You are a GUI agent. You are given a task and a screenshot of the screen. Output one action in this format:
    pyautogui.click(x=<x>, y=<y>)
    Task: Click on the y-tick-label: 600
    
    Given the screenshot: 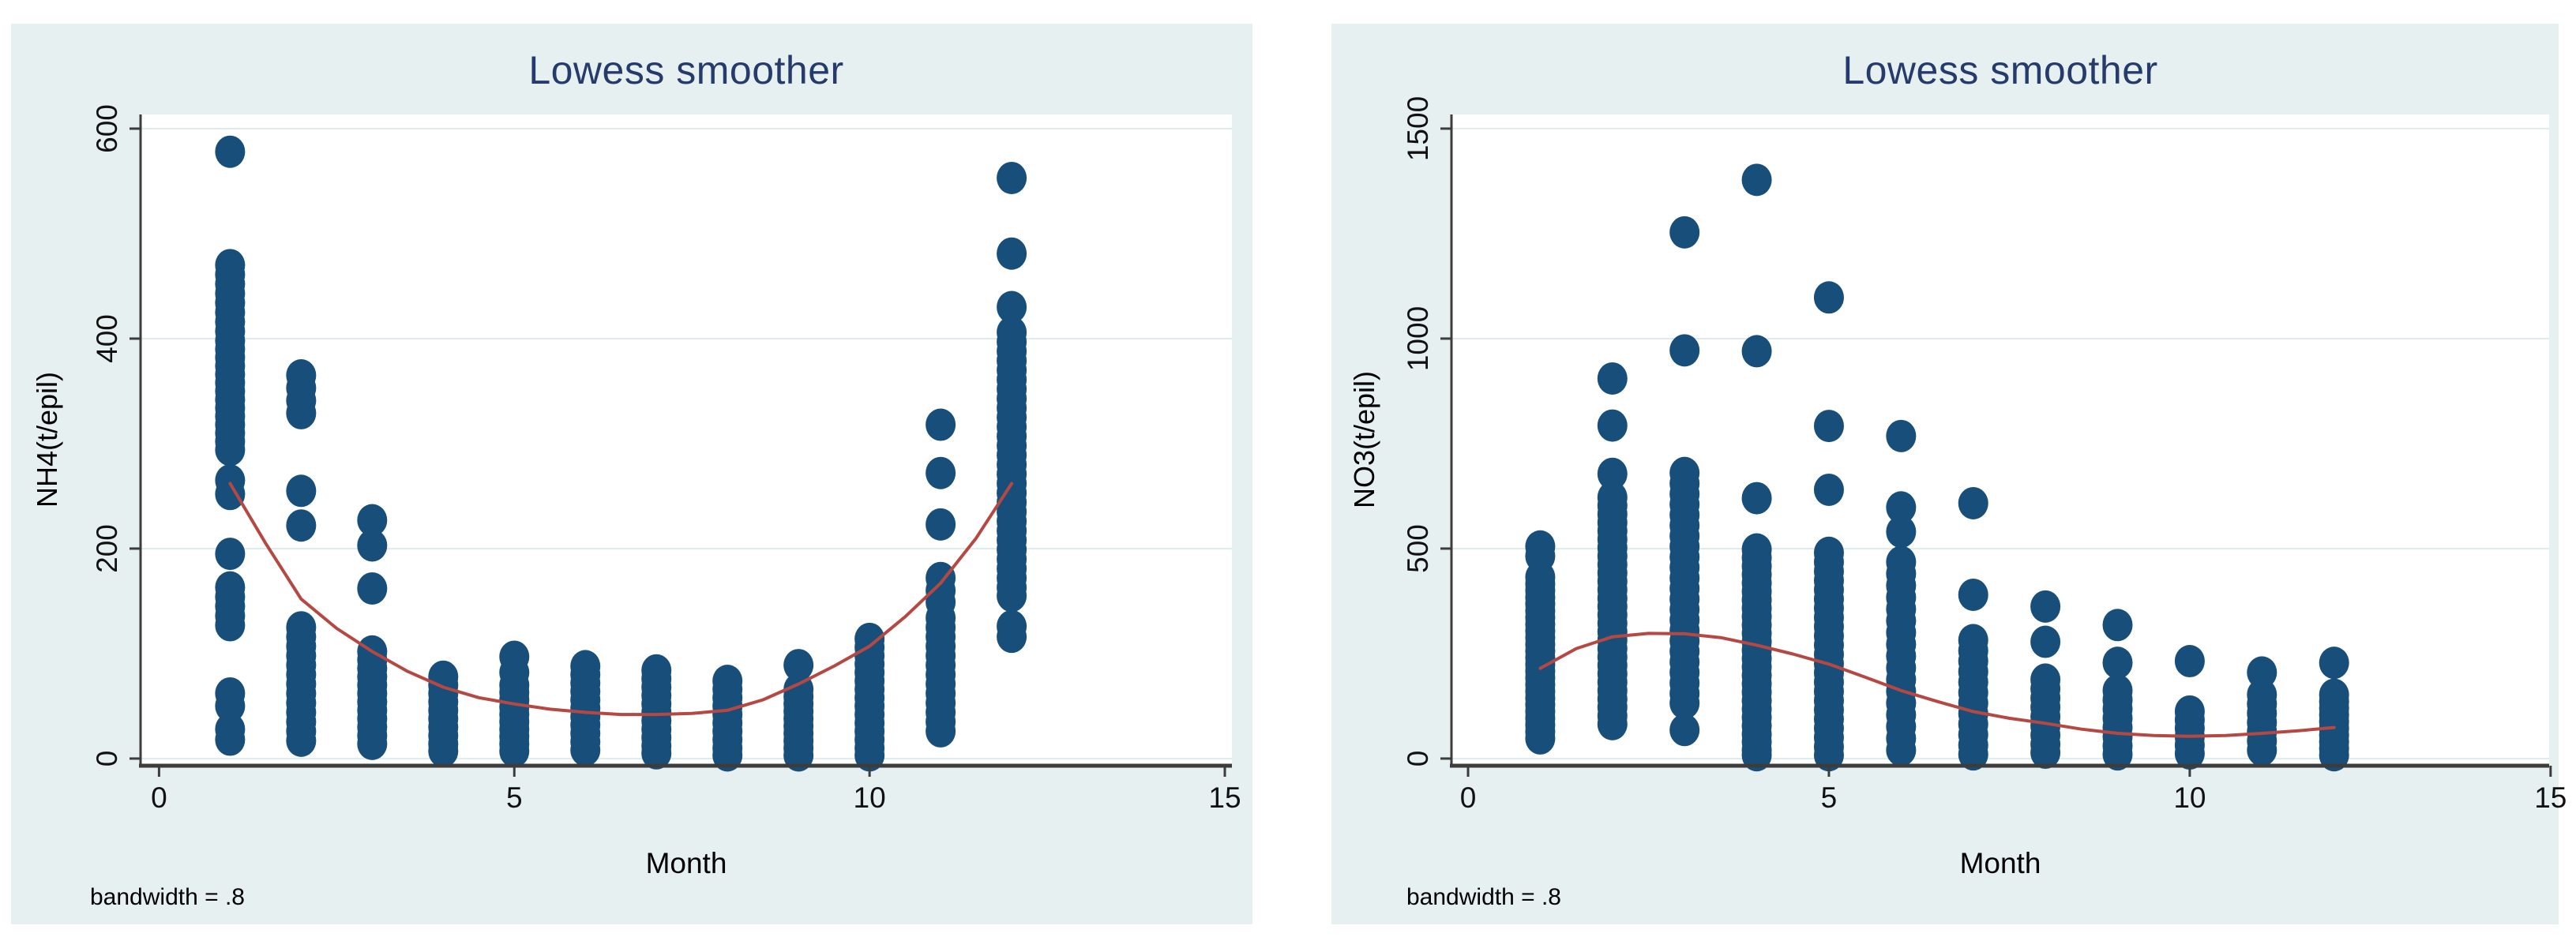 What is the action you would take?
    pyautogui.click(x=107, y=128)
    